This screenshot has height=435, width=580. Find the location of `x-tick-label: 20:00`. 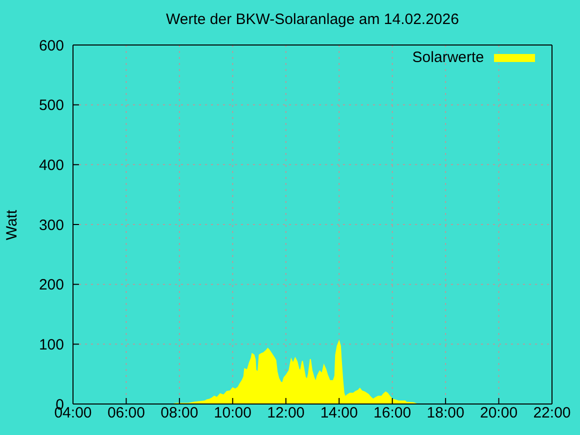

x-tick-label: 20:00 is located at coordinates (499, 413).